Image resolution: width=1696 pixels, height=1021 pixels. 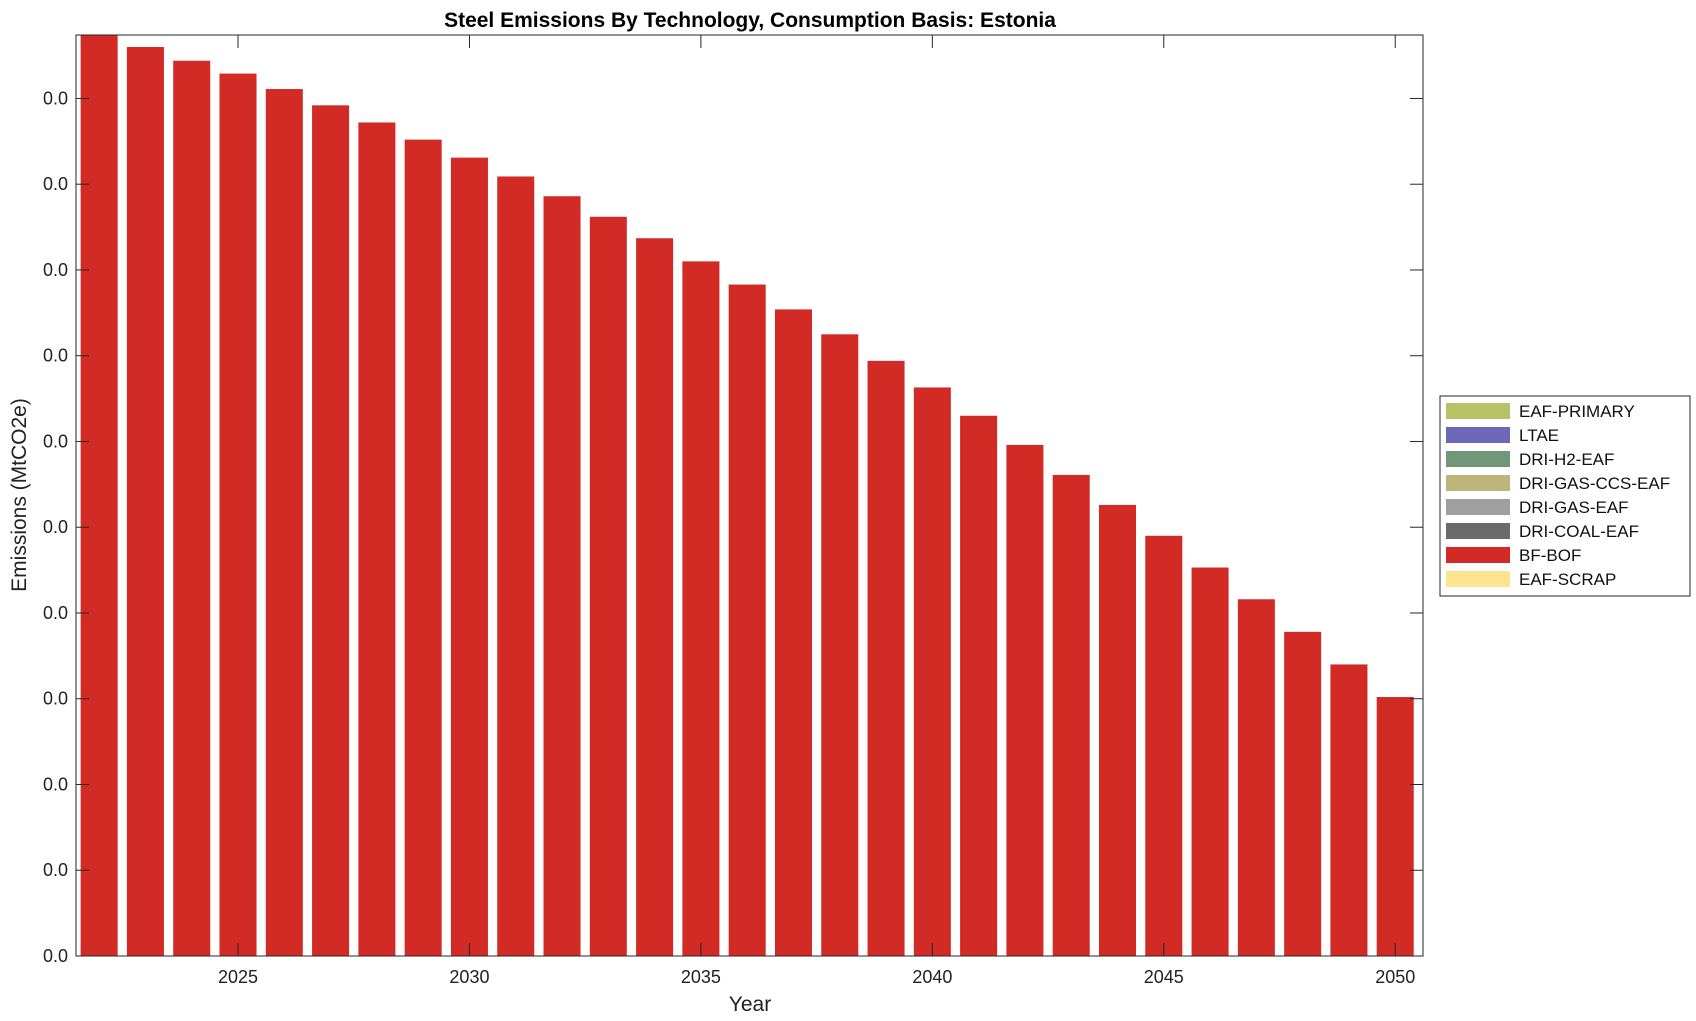 I want to click on bar-bf-bof-2027, so click(x=331, y=530).